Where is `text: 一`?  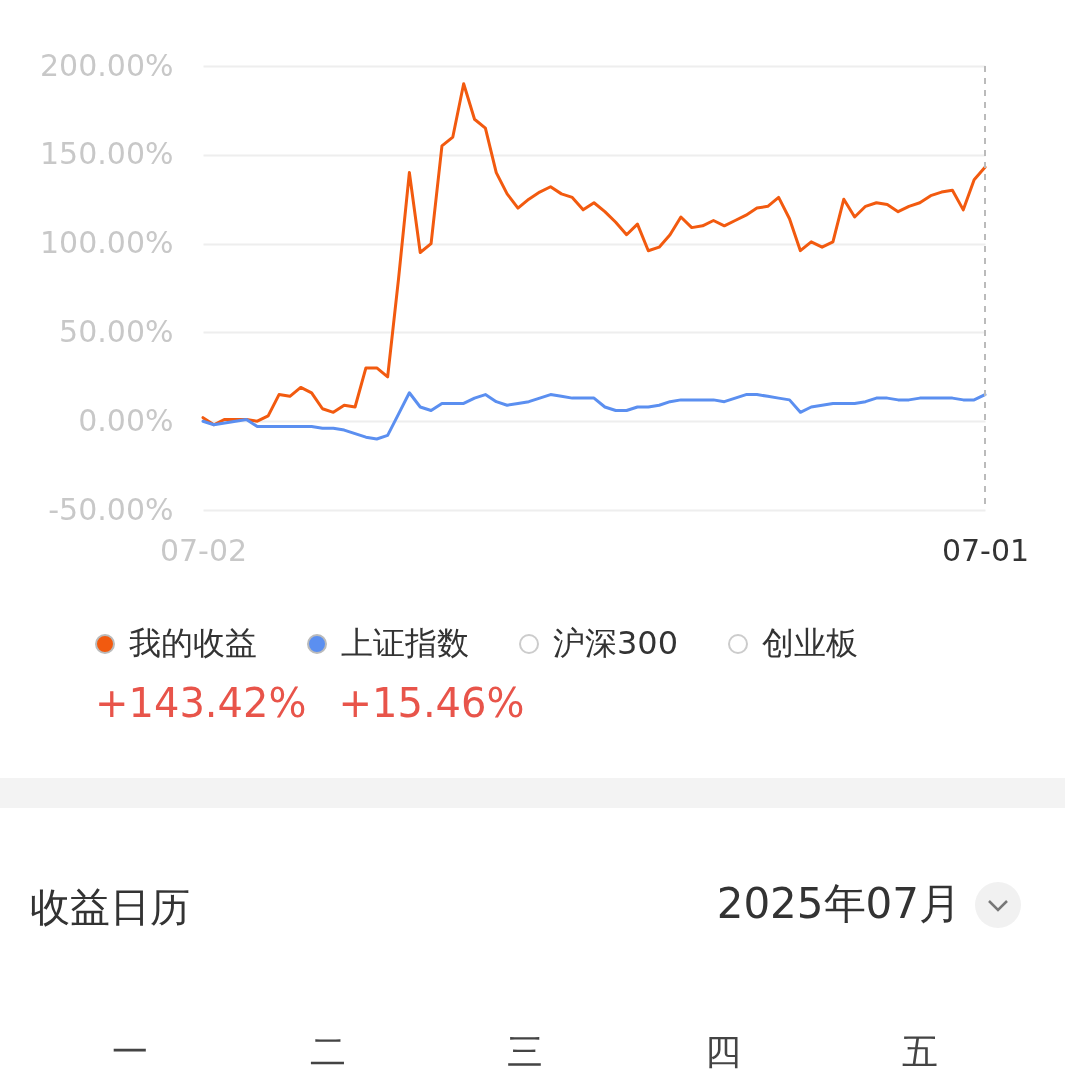 text: 一 is located at coordinates (130, 1052).